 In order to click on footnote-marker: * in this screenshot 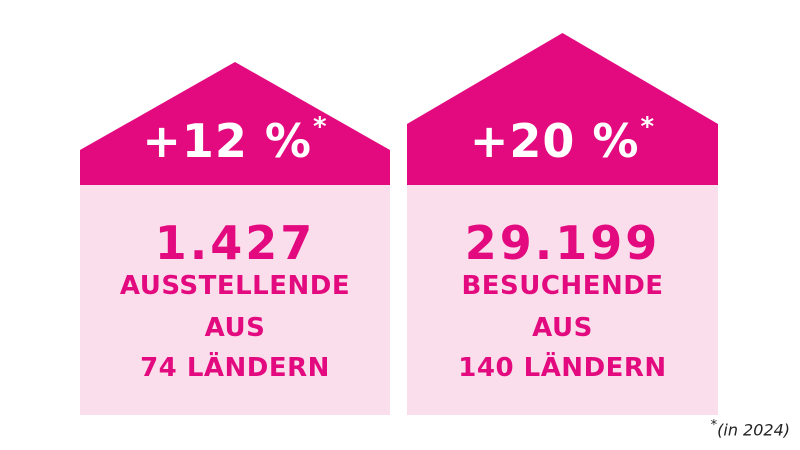, I will do `click(714, 425)`.